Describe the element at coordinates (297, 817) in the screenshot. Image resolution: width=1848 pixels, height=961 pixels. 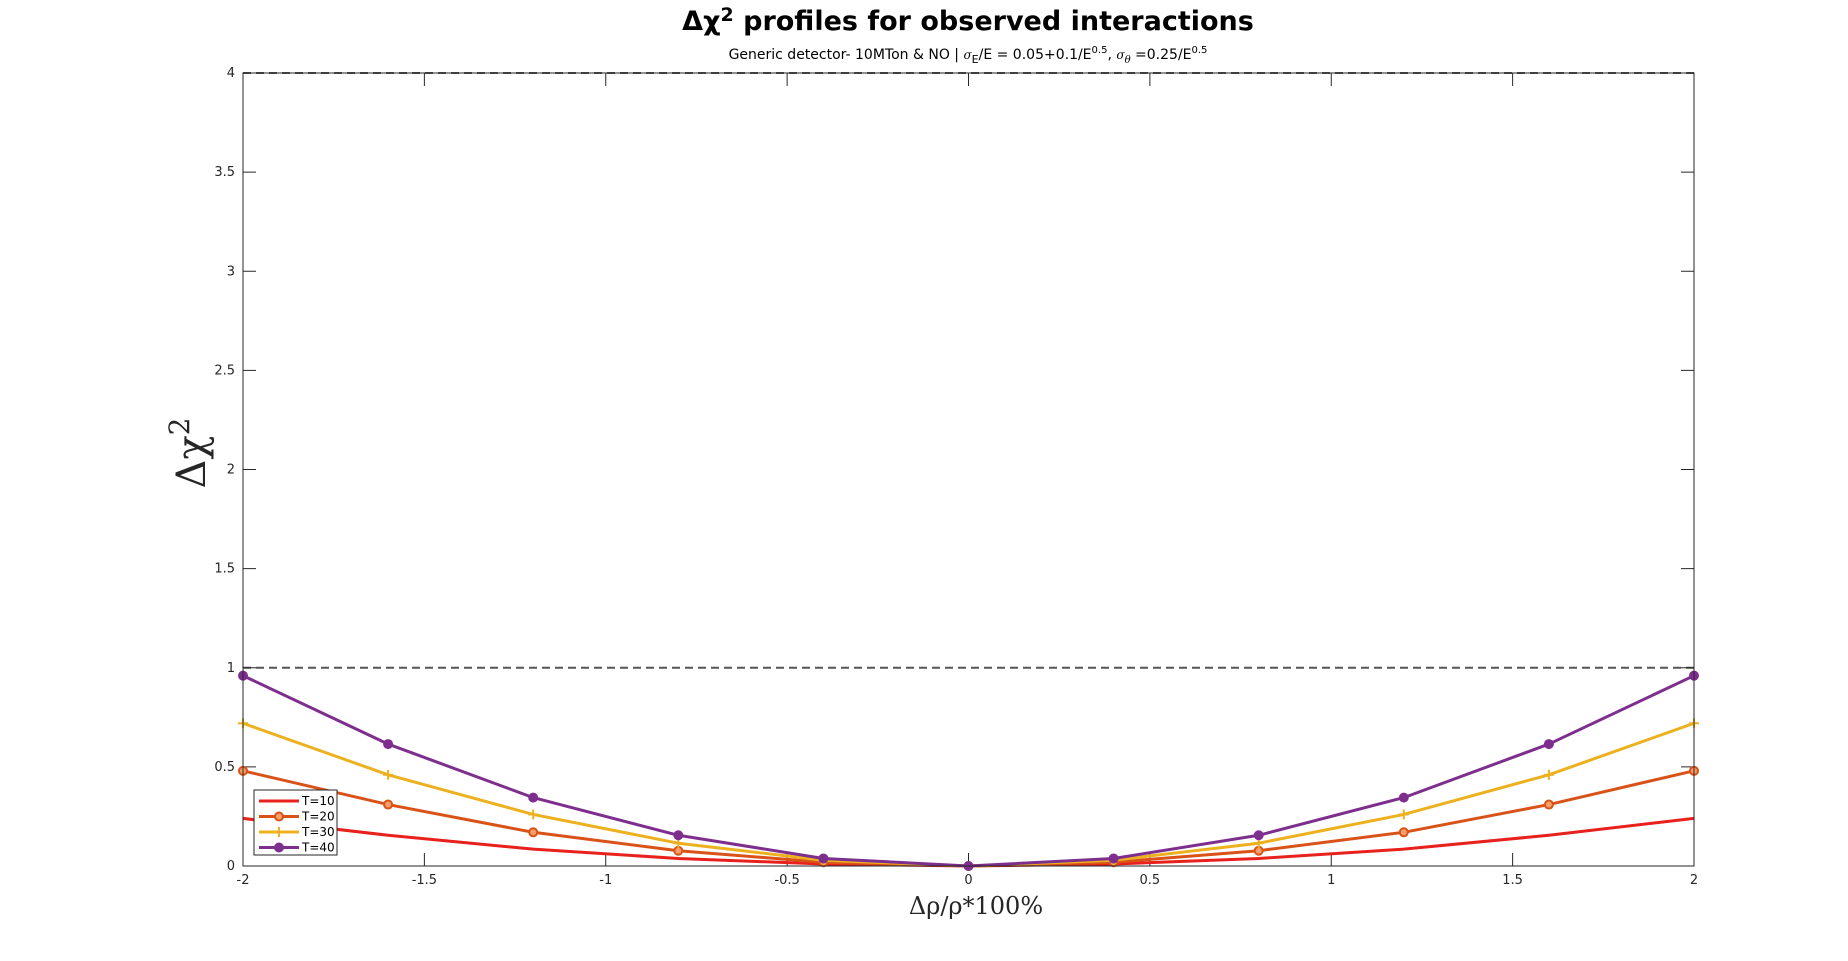
I see `legend-item: T=20` at that location.